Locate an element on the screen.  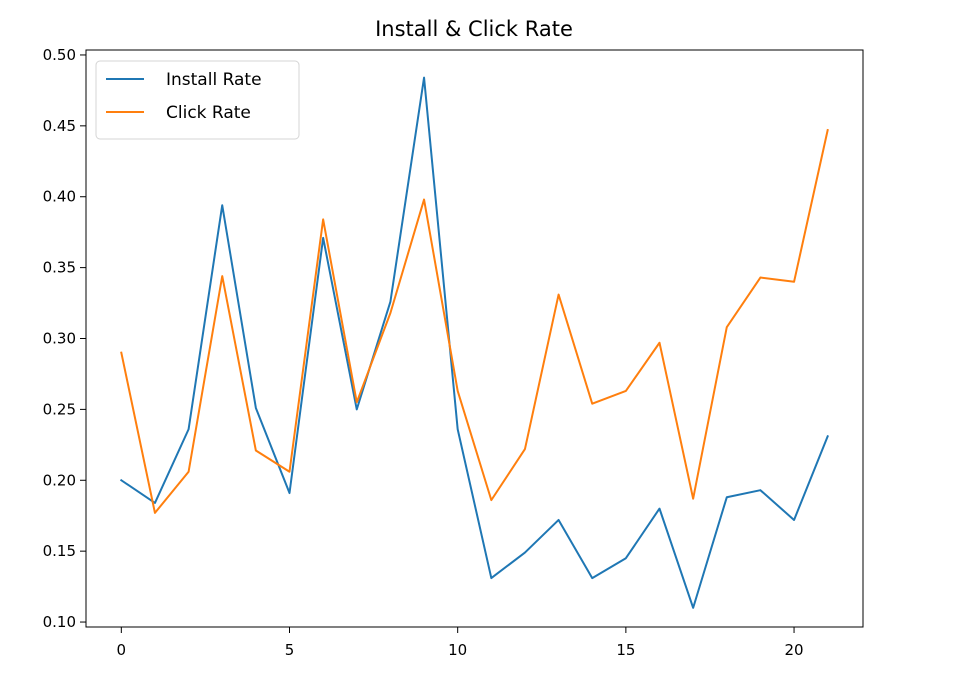
y-tick-label: 0.50 is located at coordinates (59, 55).